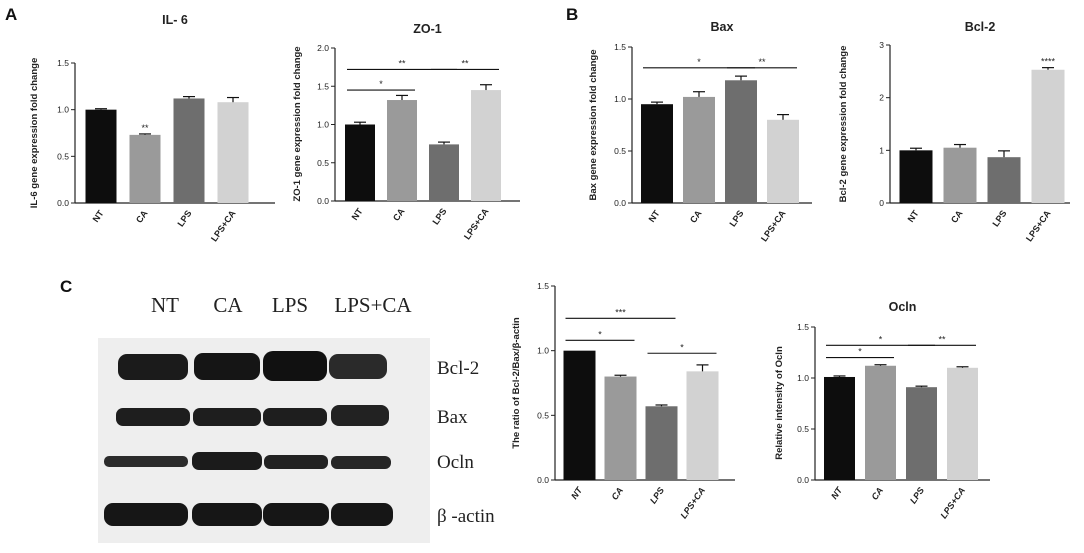 Image resolution: width=1084 pixels, height=553 pixels. Describe the element at coordinates (779, 403) in the screenshot. I see `y-axis-label: Relative intensity of Ocln` at that location.